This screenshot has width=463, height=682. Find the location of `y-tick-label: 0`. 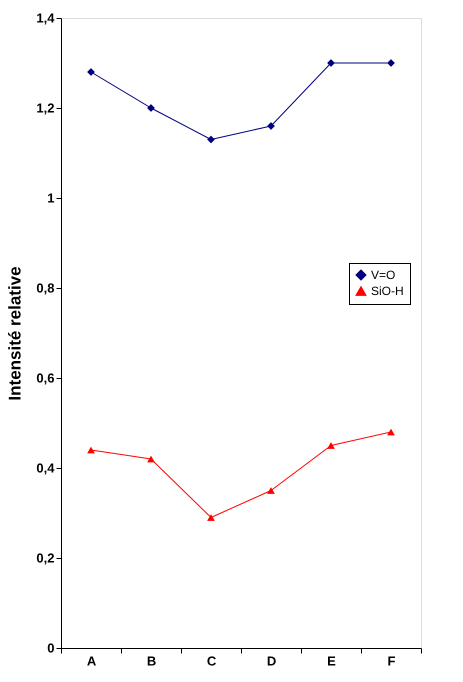

y-tick-label: 0 is located at coordinates (50, 648).